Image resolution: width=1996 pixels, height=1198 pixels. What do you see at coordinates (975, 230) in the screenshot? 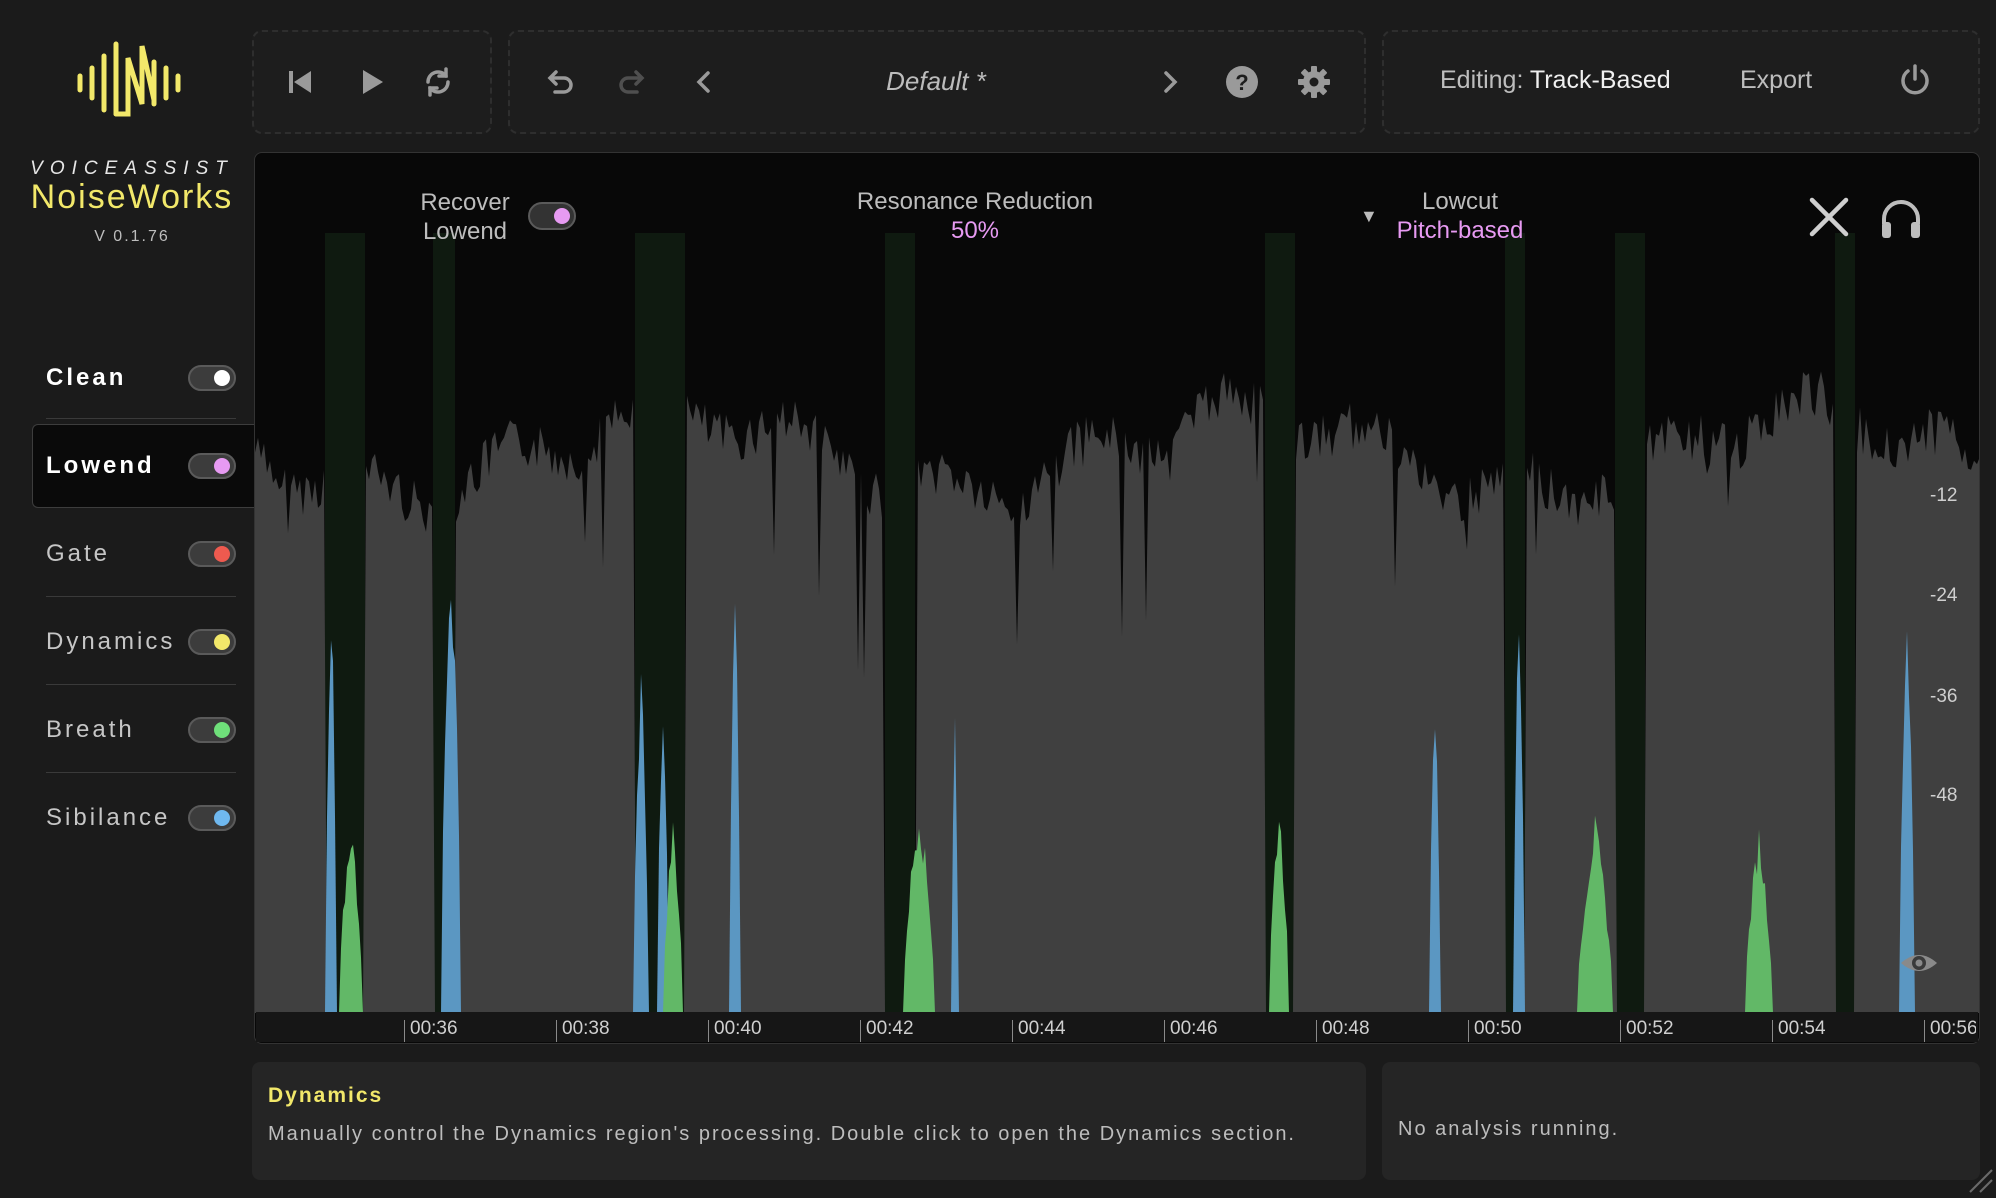
I see `resonance-reduction-value: 50%` at bounding box center [975, 230].